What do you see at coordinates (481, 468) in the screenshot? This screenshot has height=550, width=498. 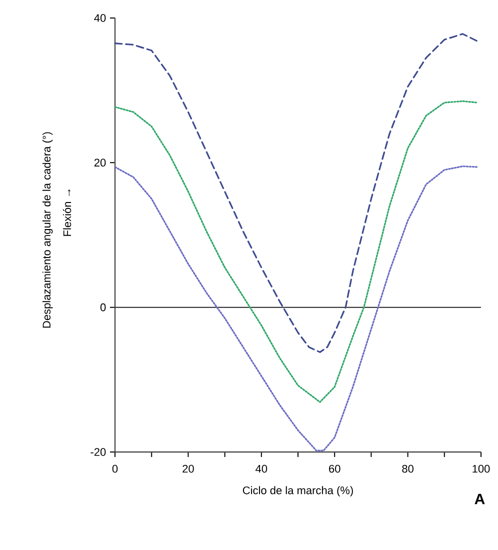 I see `x-tick-label: 100` at bounding box center [481, 468].